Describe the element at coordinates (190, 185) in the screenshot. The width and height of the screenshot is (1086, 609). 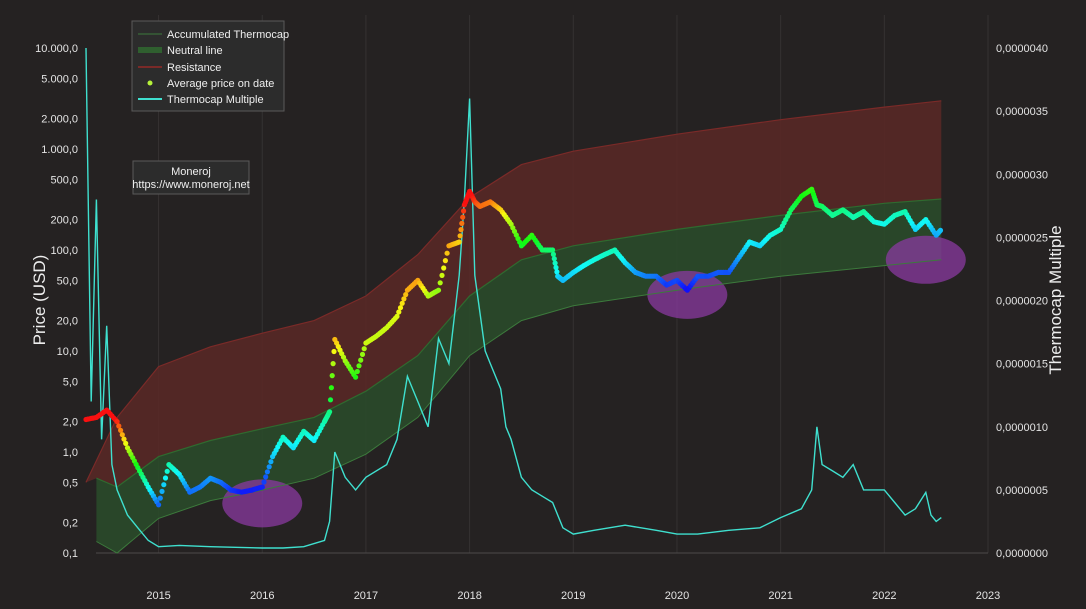
I see `watermark-url: https://www.moneroj.net` at that location.